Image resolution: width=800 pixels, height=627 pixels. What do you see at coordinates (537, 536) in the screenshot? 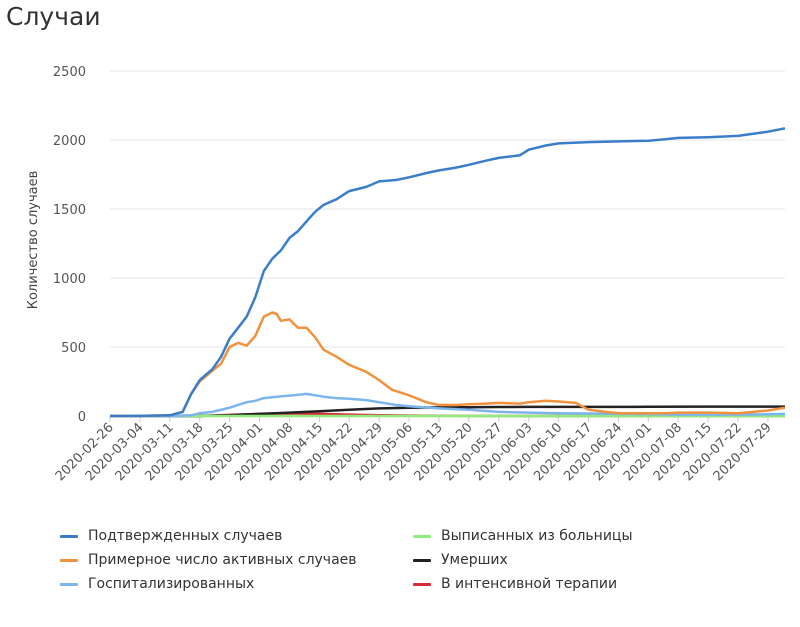
I see `legend-label: Выписанных из больницы` at bounding box center [537, 536].